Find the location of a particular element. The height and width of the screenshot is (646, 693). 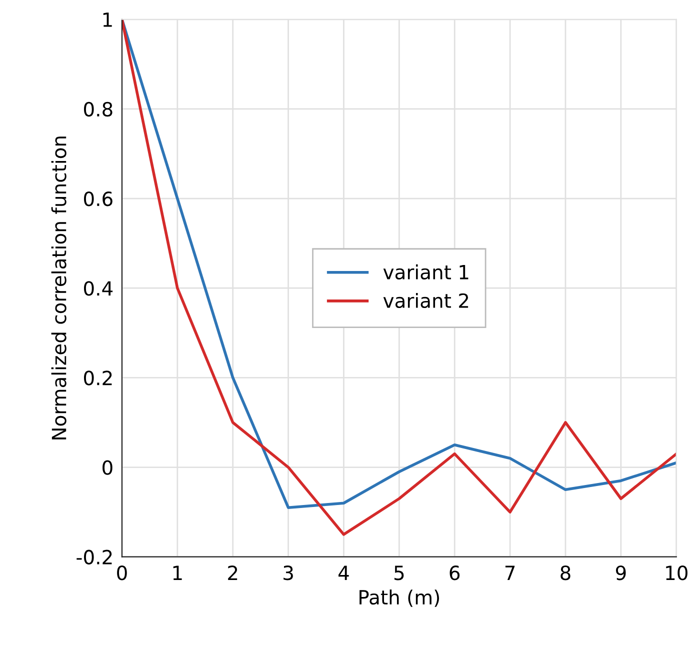

y-tick-label: 0.2 is located at coordinates (98, 378).